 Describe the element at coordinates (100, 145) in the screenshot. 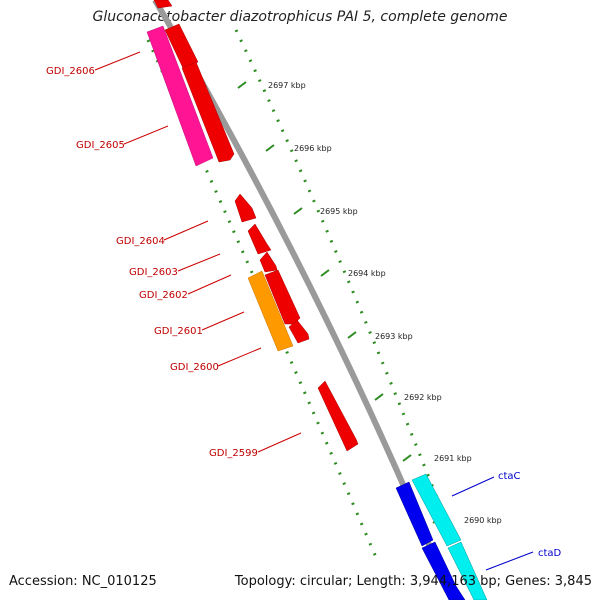

I see `gene-label: GDI_2605` at that location.